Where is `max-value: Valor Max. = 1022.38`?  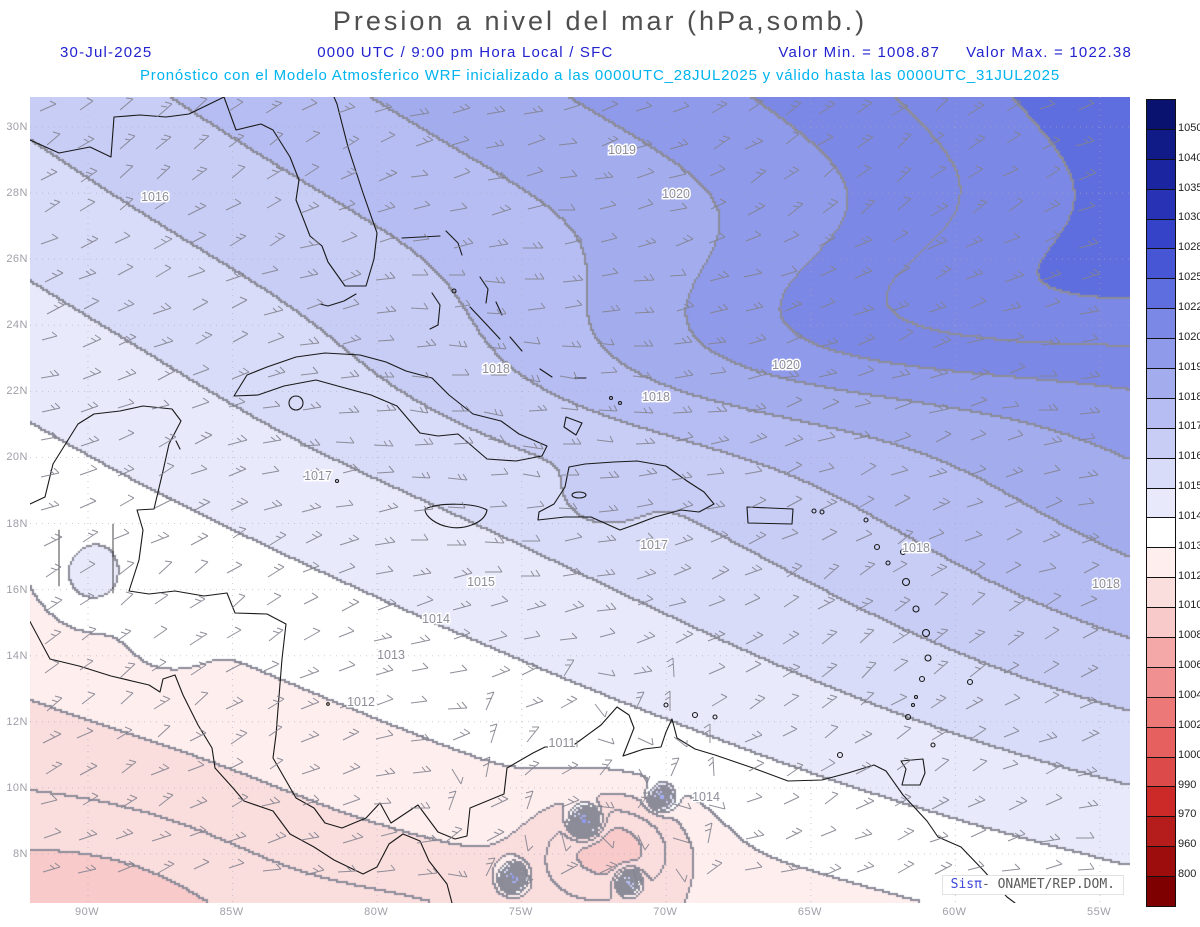 max-value: Valor Max. = 1022.38 is located at coordinates (1049, 52).